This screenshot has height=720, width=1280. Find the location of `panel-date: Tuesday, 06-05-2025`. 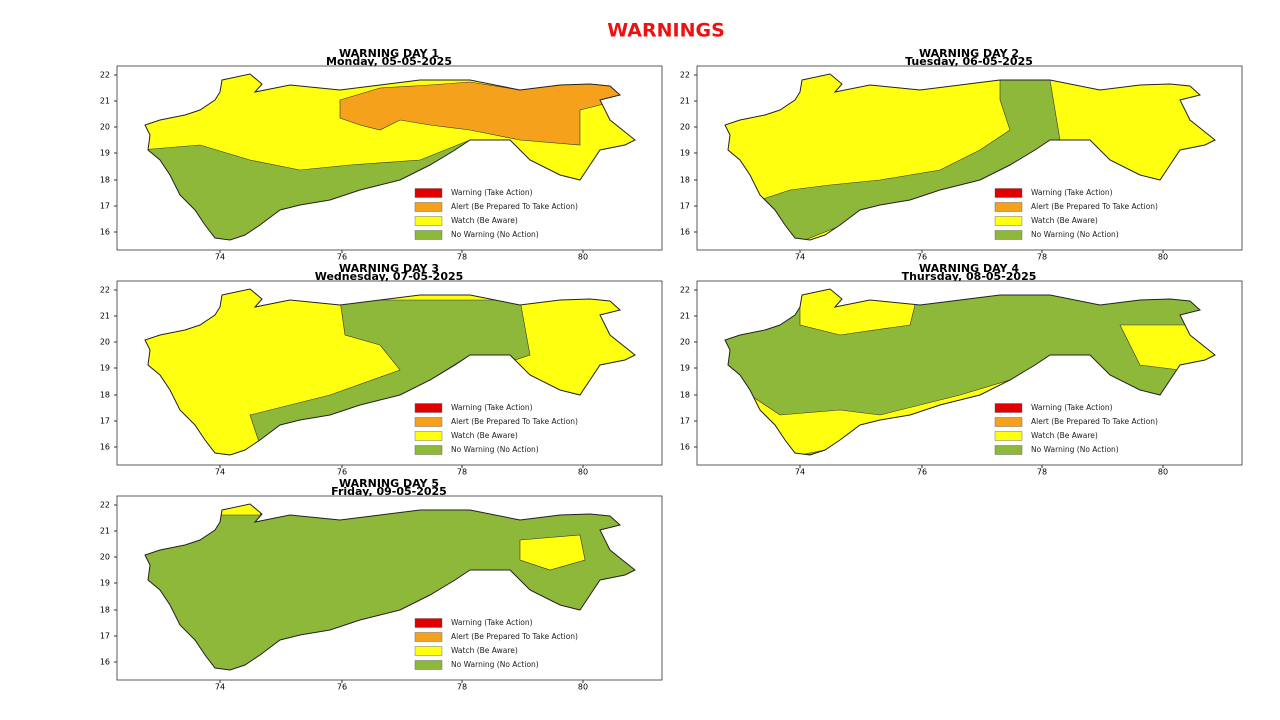

panel-date: Tuesday, 06-05-2025 is located at coordinates (969, 61).